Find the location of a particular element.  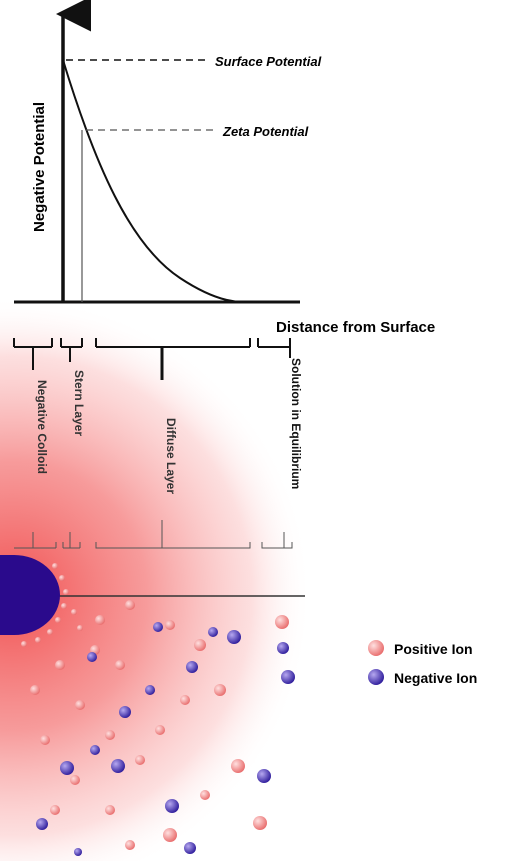

legend-negative-ion-swatch is located at coordinates (376, 677).